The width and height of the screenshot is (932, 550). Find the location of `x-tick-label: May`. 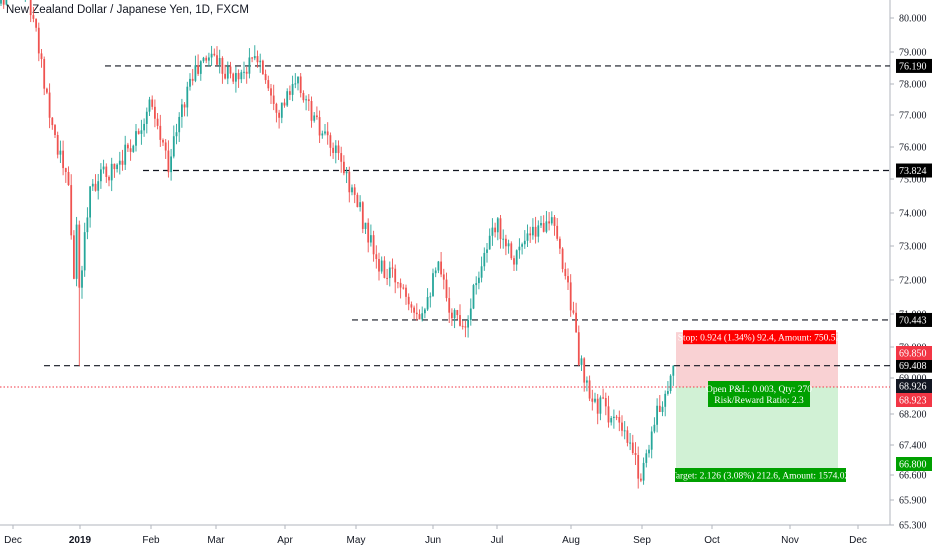

x-tick-label: May is located at coordinates (356, 540).